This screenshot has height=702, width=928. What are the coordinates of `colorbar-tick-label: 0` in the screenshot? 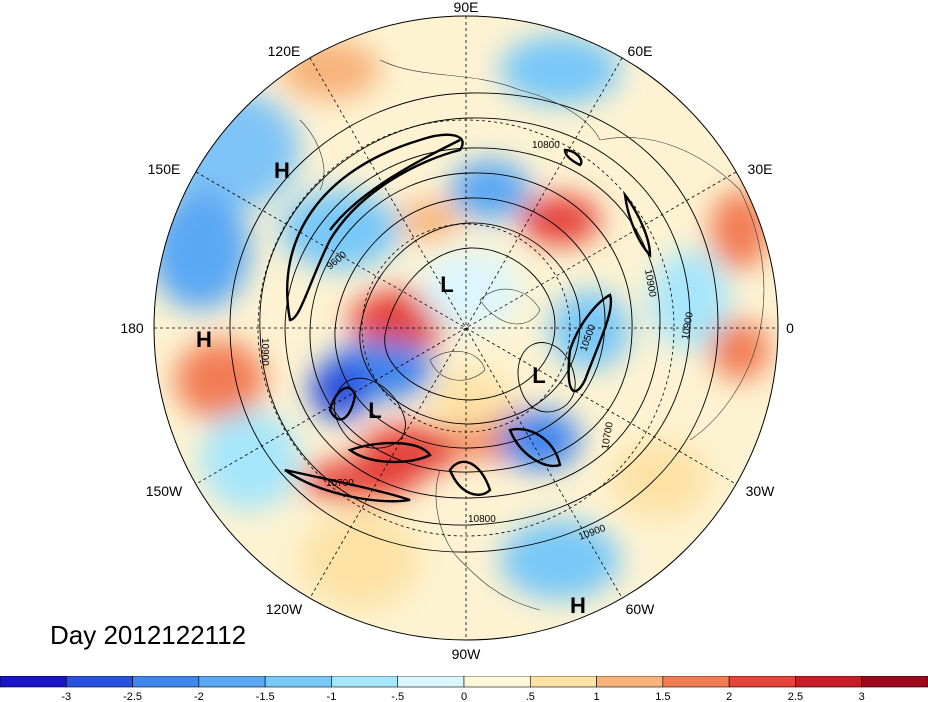 It's located at (464, 696).